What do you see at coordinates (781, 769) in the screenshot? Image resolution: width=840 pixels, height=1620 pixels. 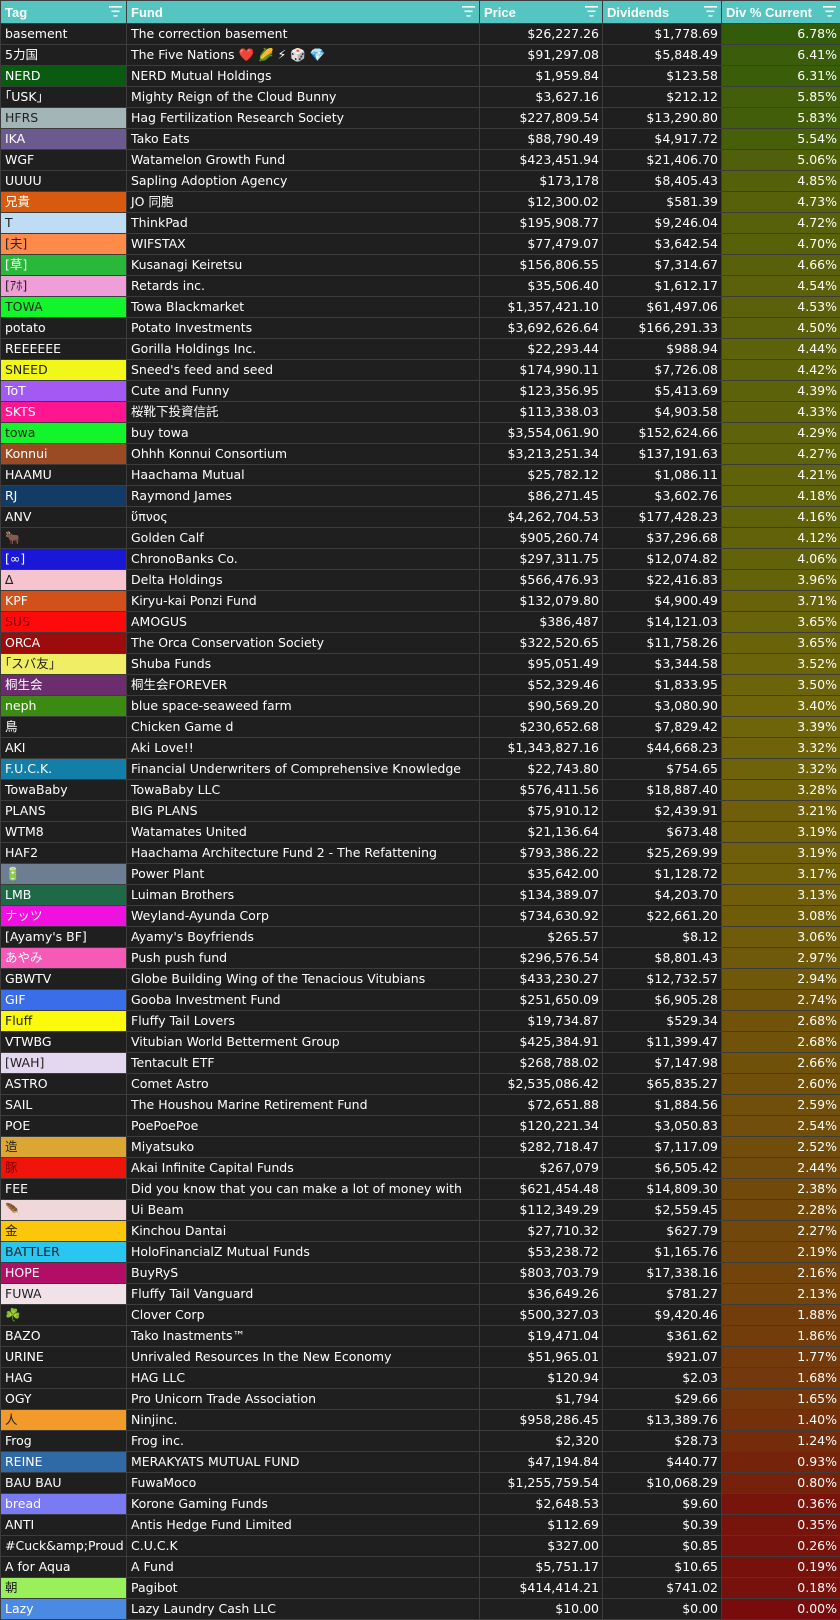 I see `div-pct-cell: 3.32%` at bounding box center [781, 769].